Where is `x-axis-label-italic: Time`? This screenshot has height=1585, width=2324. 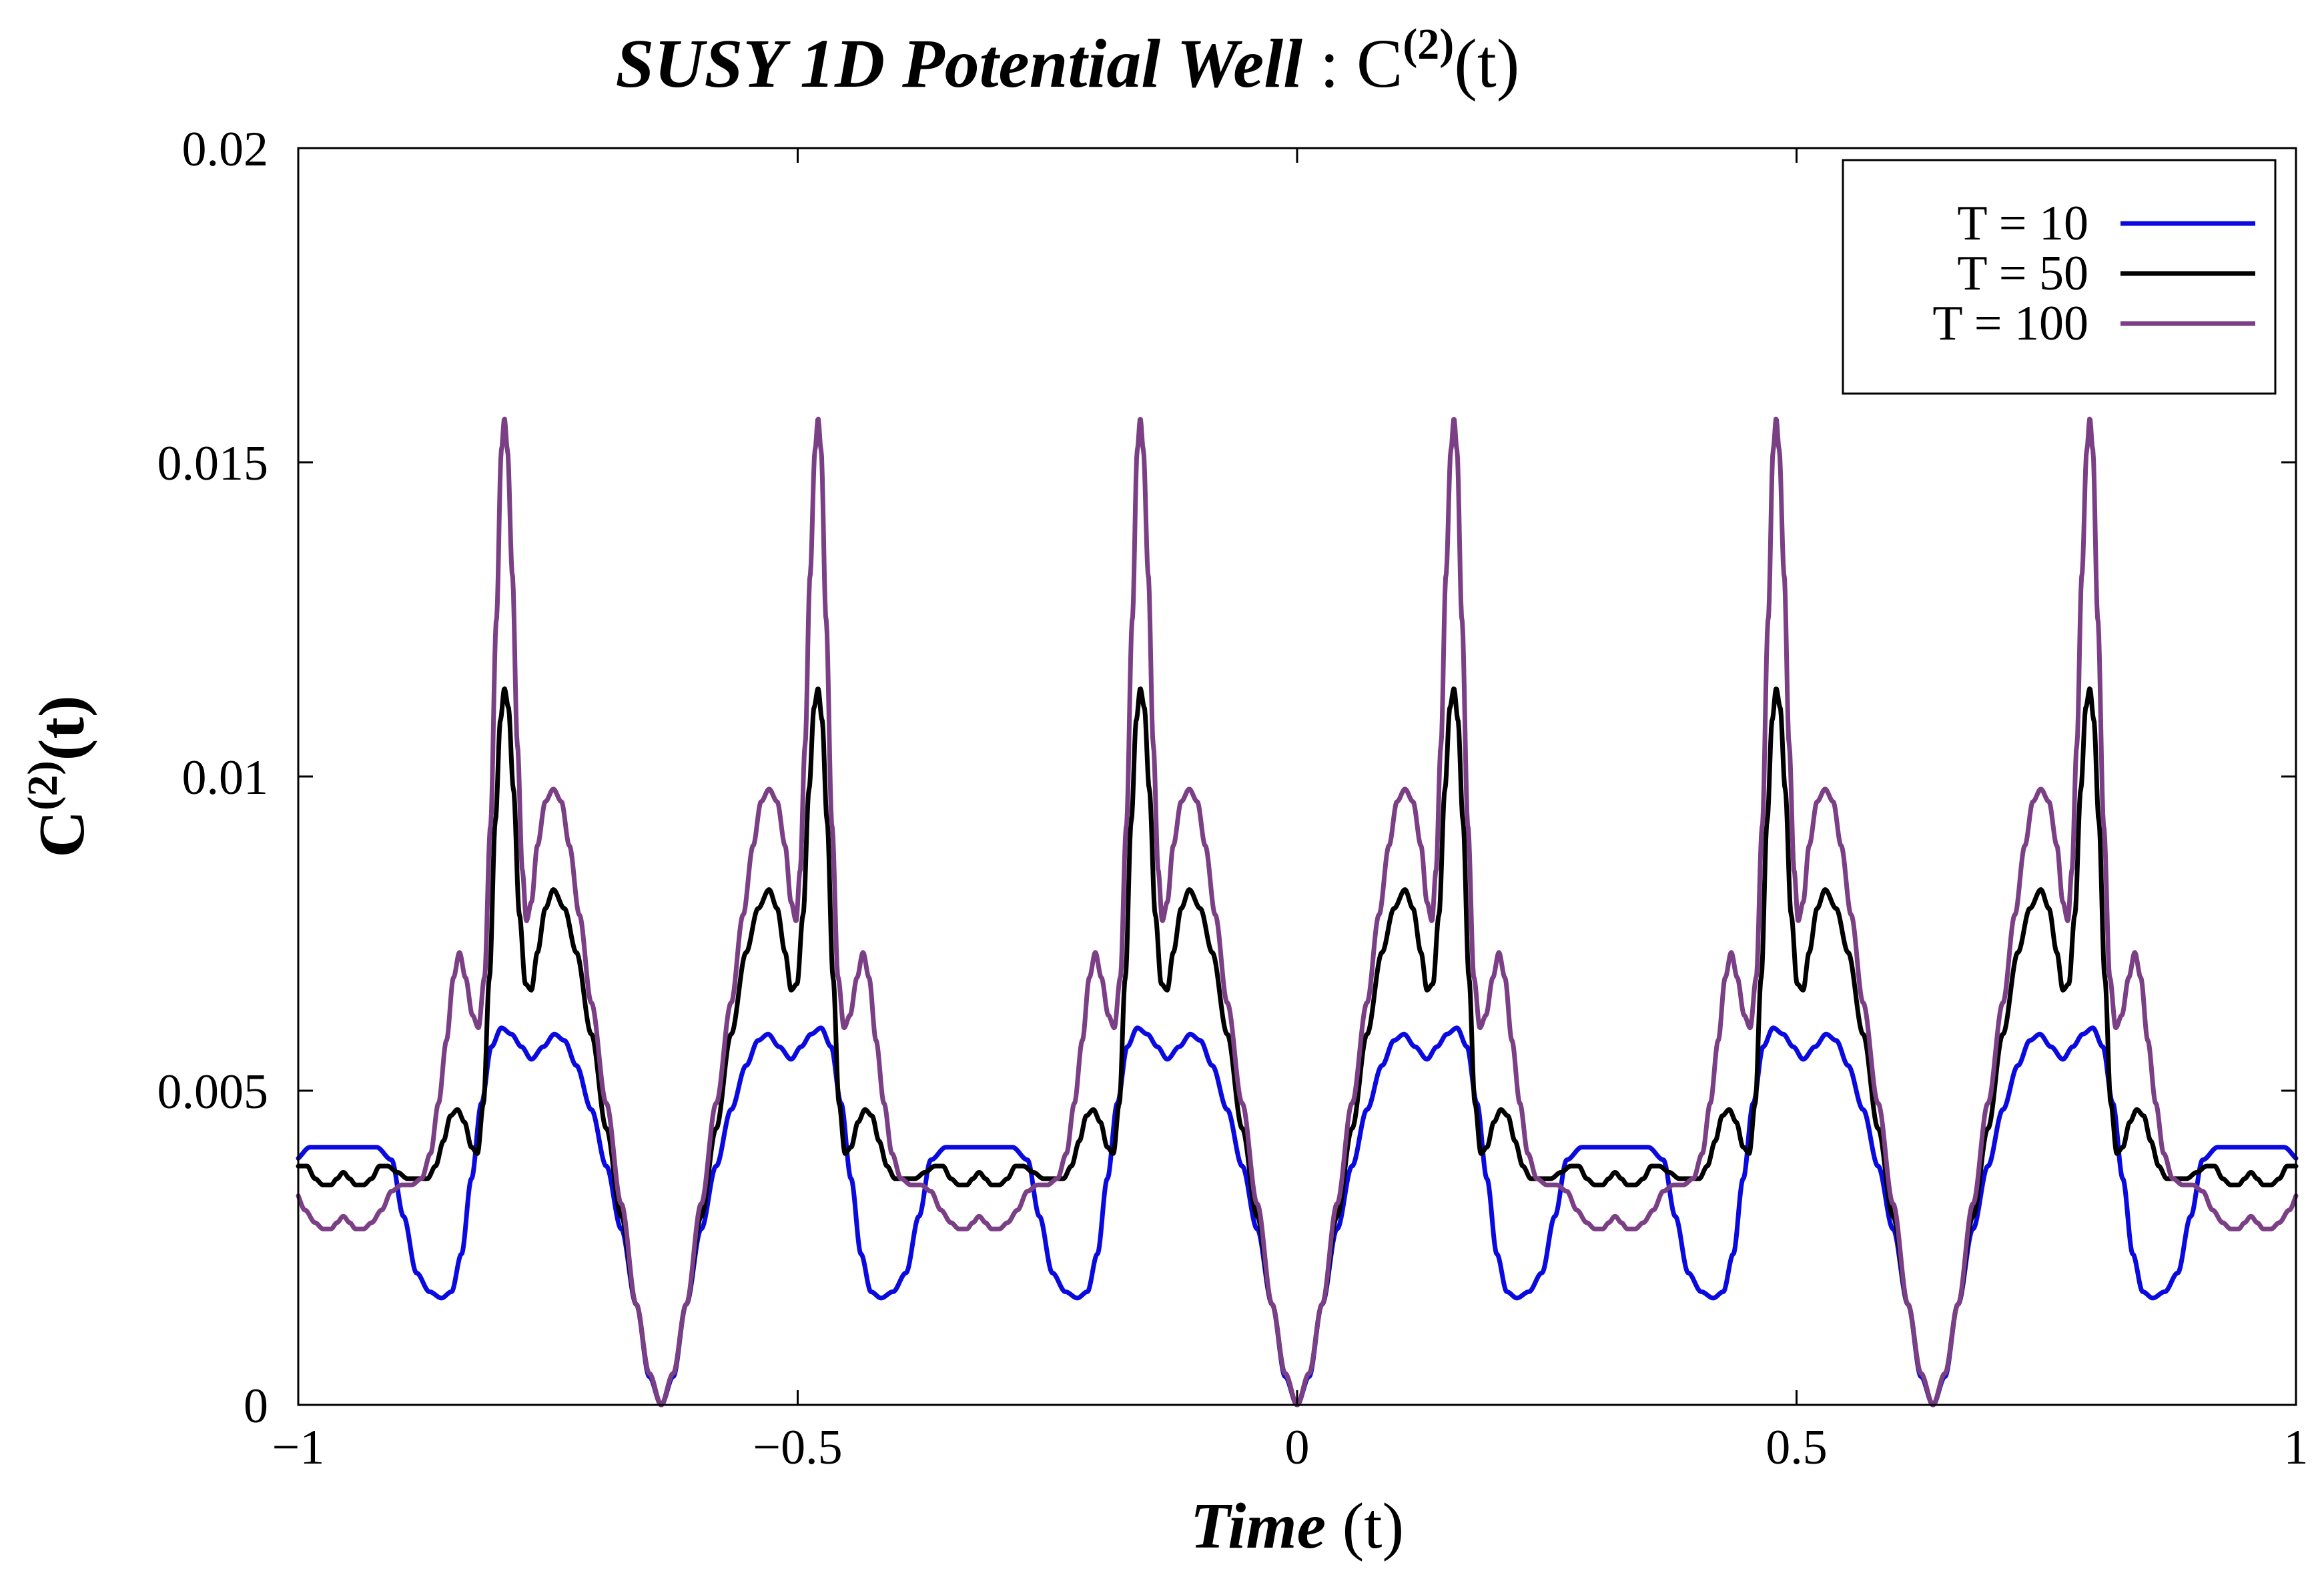
x-axis-label-italic: Time is located at coordinates (1258, 1526).